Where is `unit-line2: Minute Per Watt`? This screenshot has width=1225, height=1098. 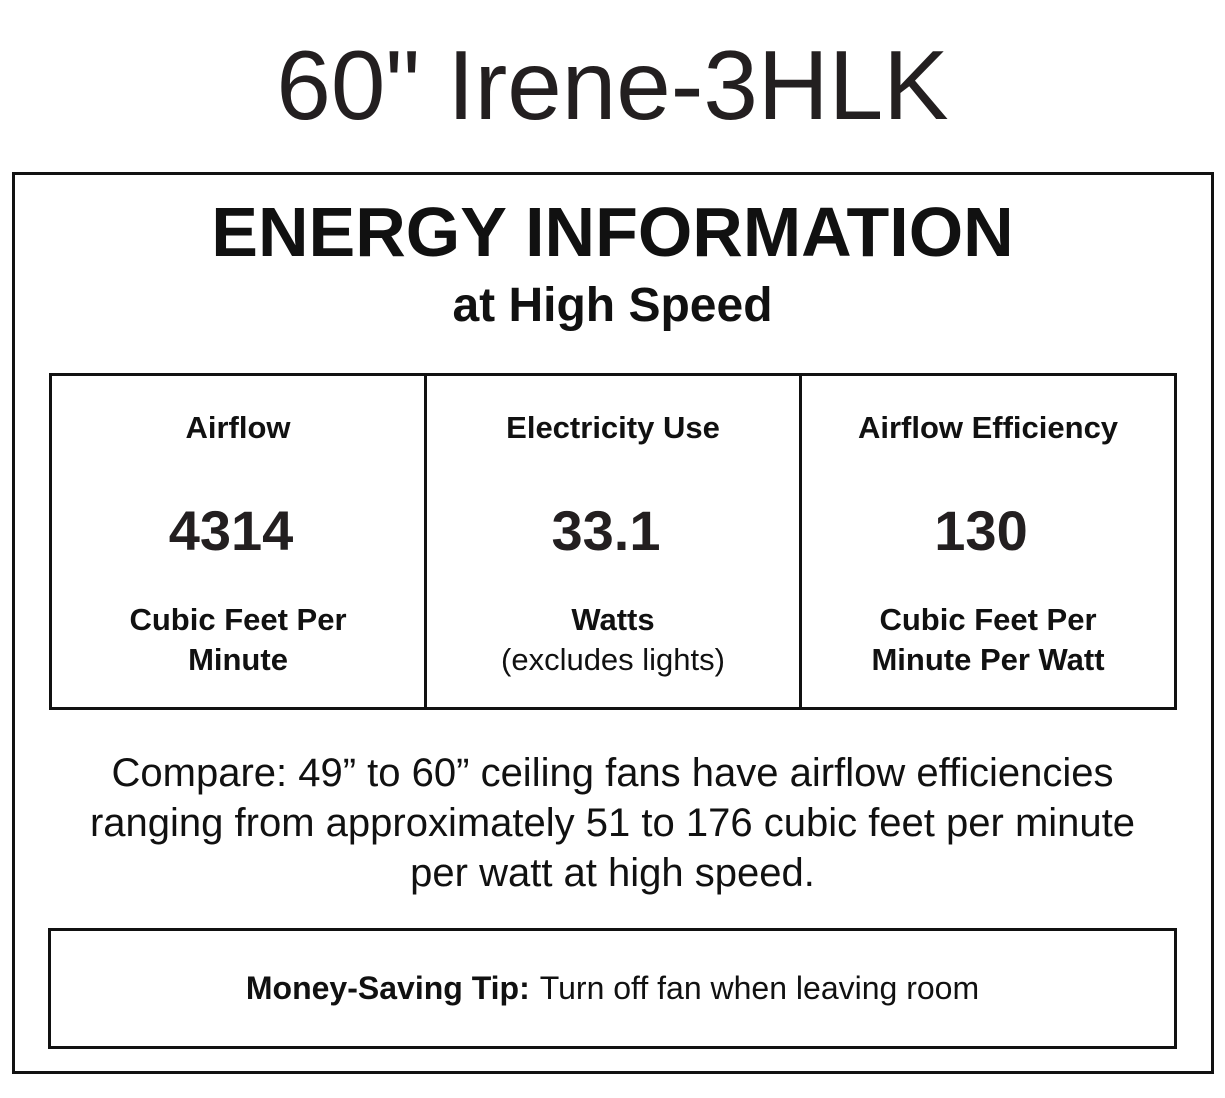
unit-line2: Minute Per Watt is located at coordinates (988, 659).